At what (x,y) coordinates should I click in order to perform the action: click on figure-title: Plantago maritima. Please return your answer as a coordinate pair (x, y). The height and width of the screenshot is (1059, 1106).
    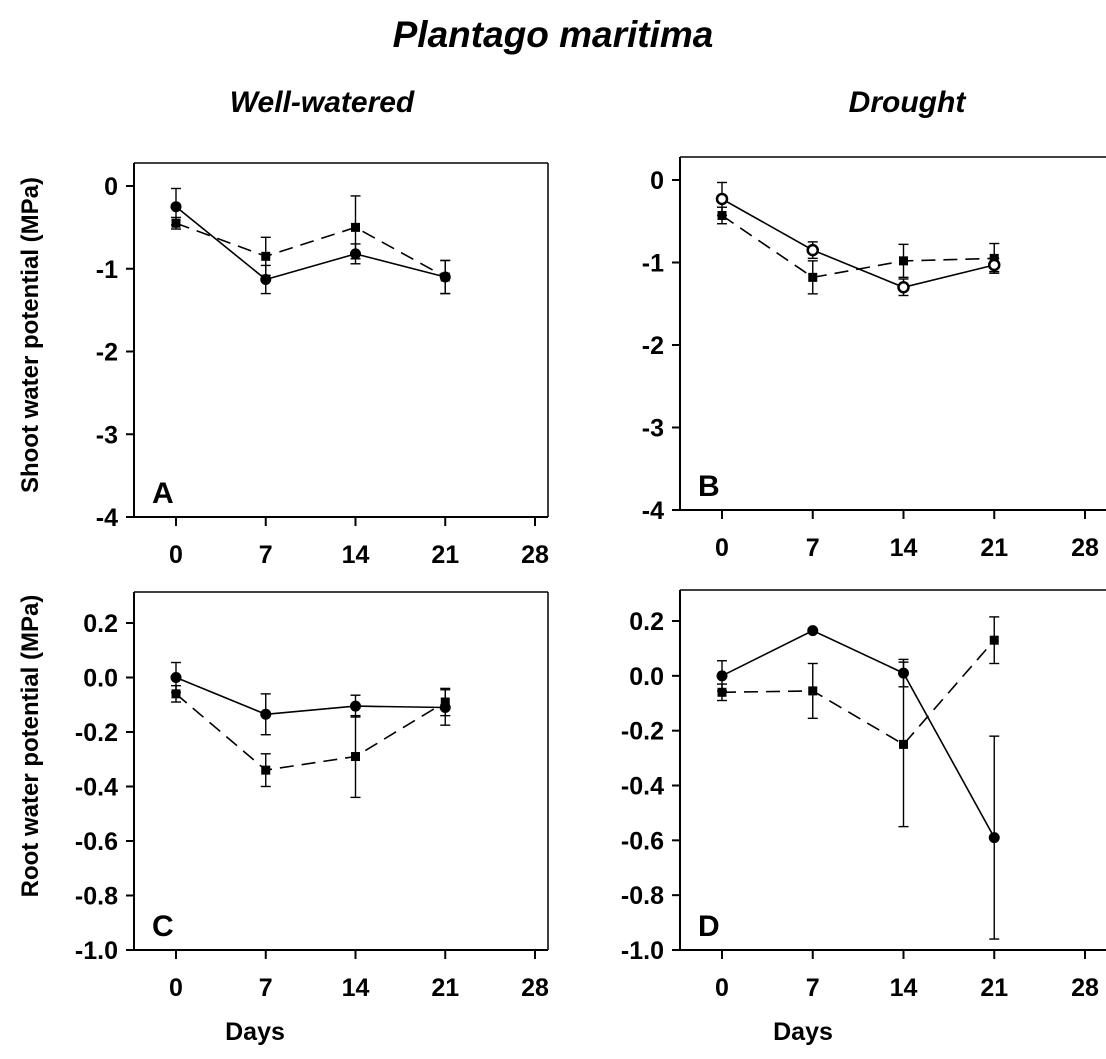
    Looking at the image, I should click on (553, 34).